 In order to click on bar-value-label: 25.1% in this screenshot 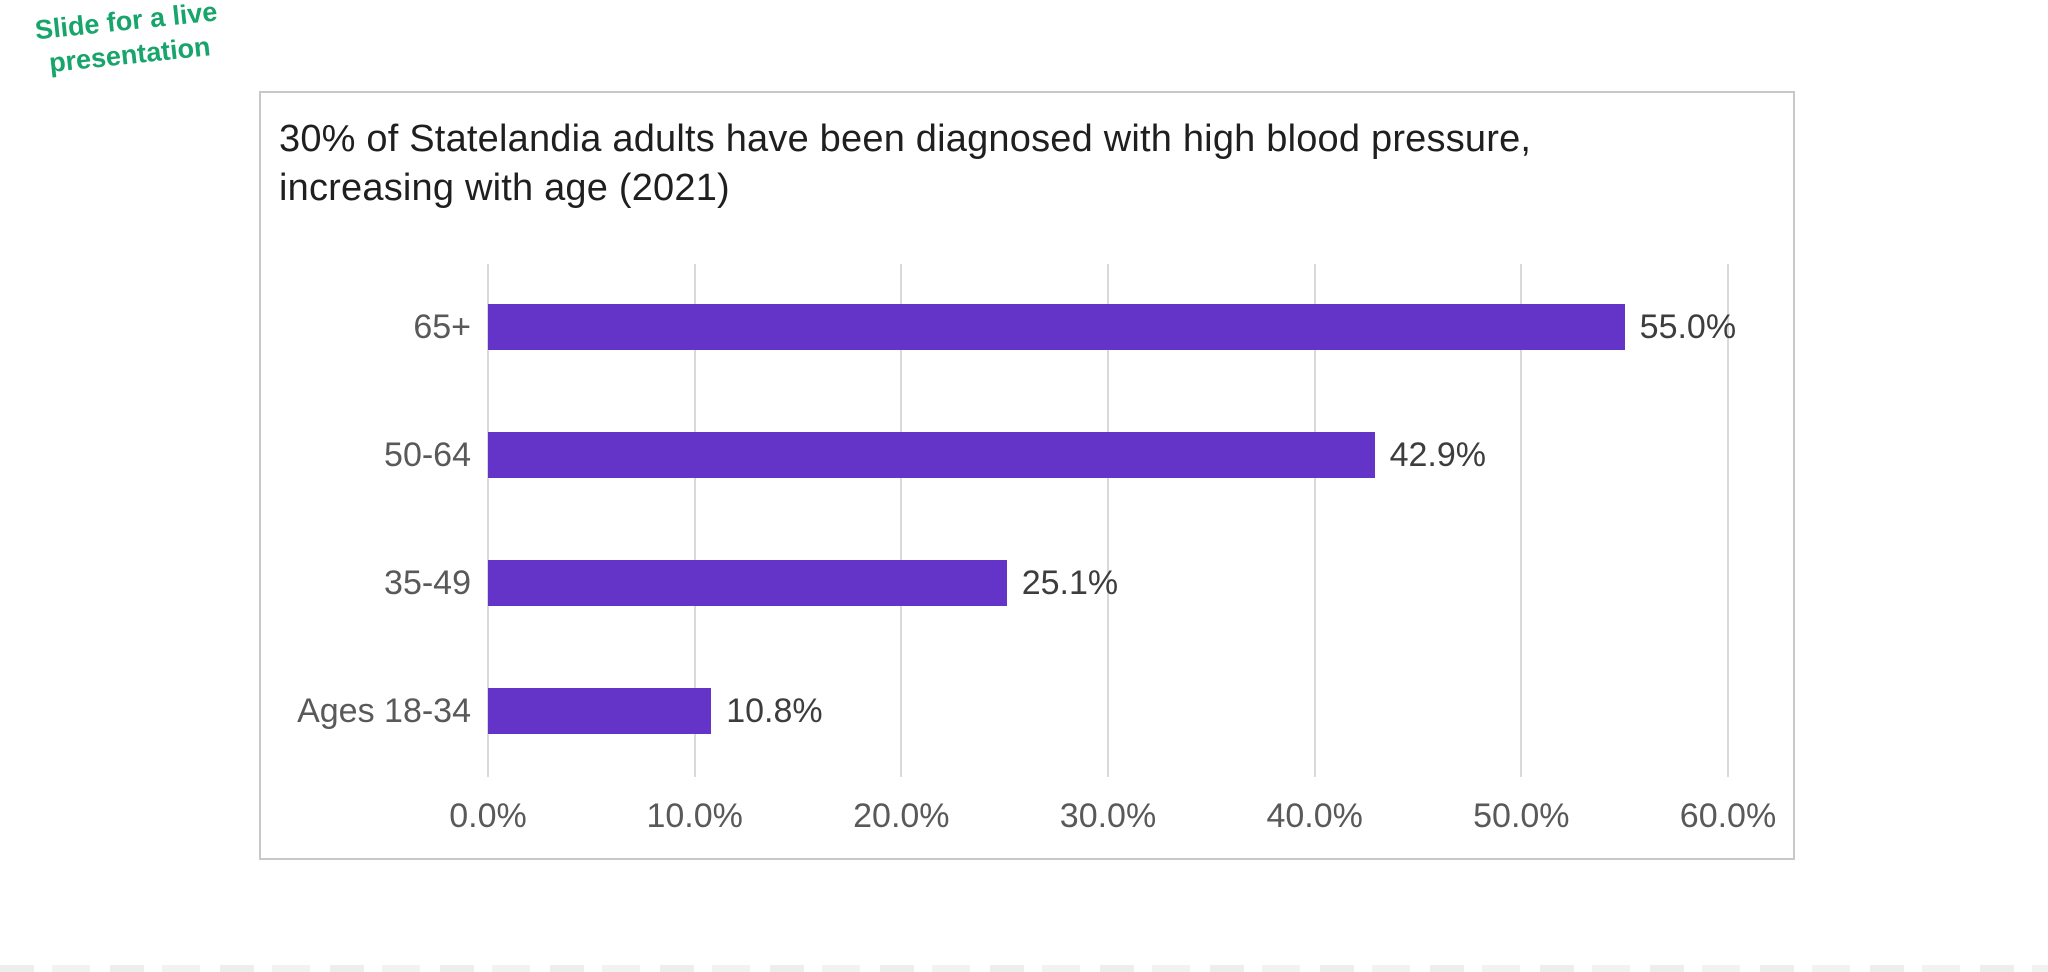, I will do `click(1070, 583)`.